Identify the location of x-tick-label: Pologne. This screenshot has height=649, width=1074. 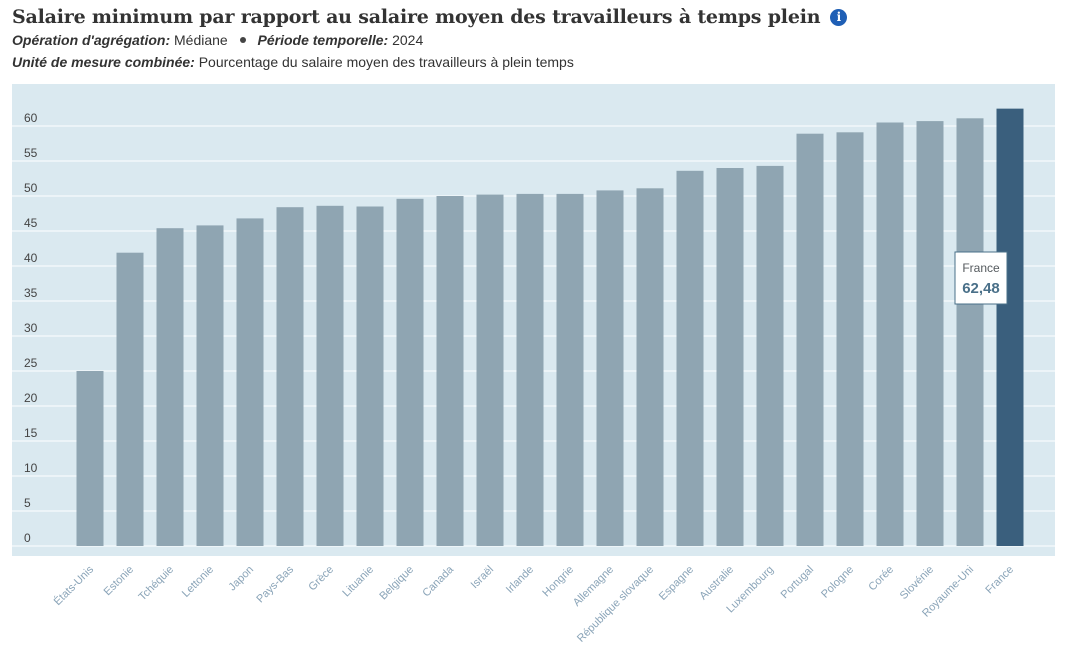
(837, 582).